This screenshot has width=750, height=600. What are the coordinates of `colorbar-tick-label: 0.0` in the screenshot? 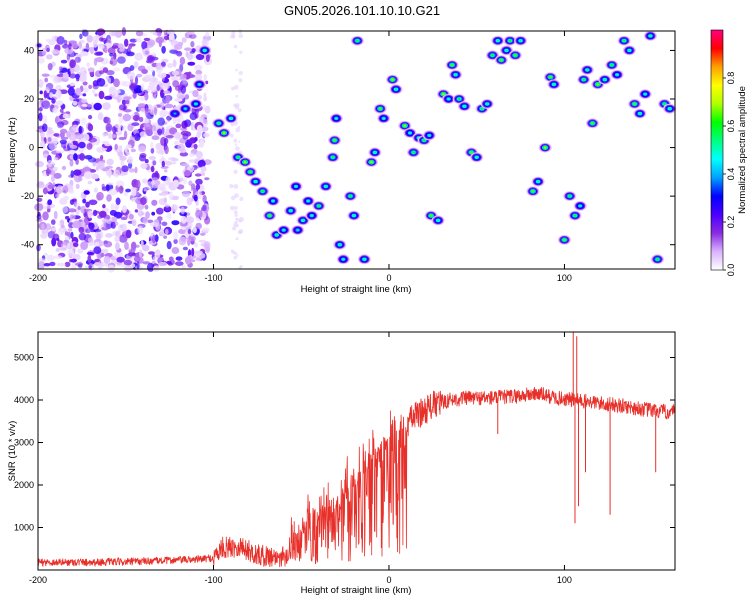 It's located at (731, 270).